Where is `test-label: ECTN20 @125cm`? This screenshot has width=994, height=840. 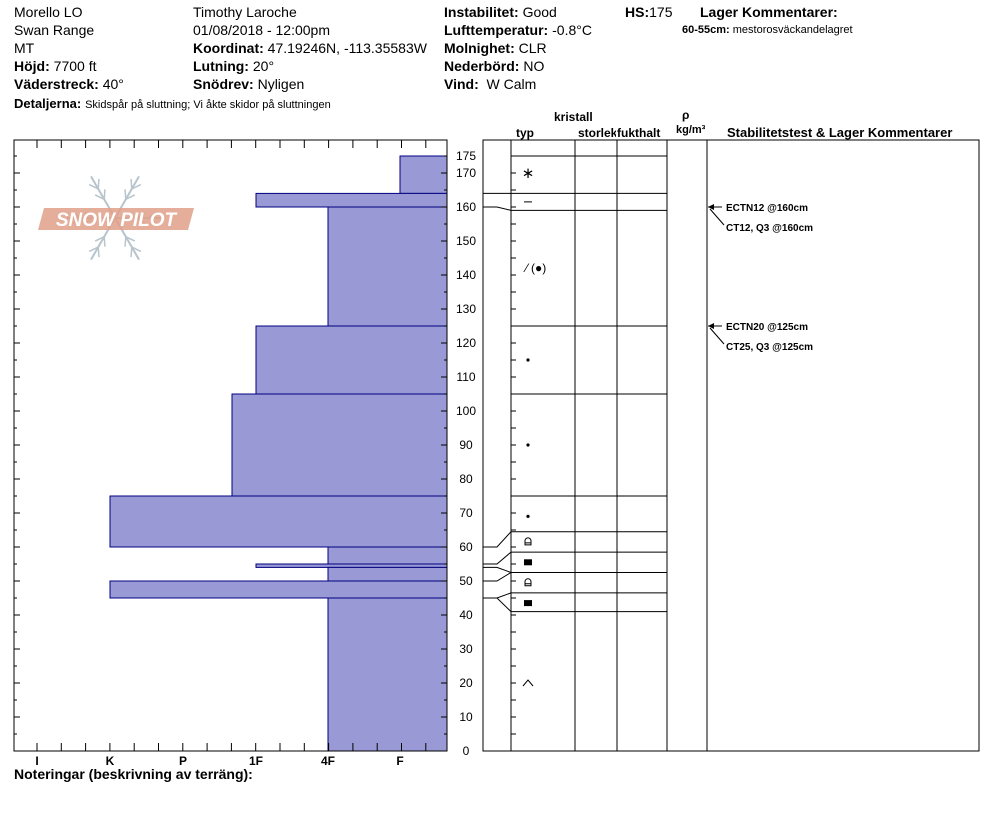
test-label: ECTN20 @125cm is located at coordinates (767, 327).